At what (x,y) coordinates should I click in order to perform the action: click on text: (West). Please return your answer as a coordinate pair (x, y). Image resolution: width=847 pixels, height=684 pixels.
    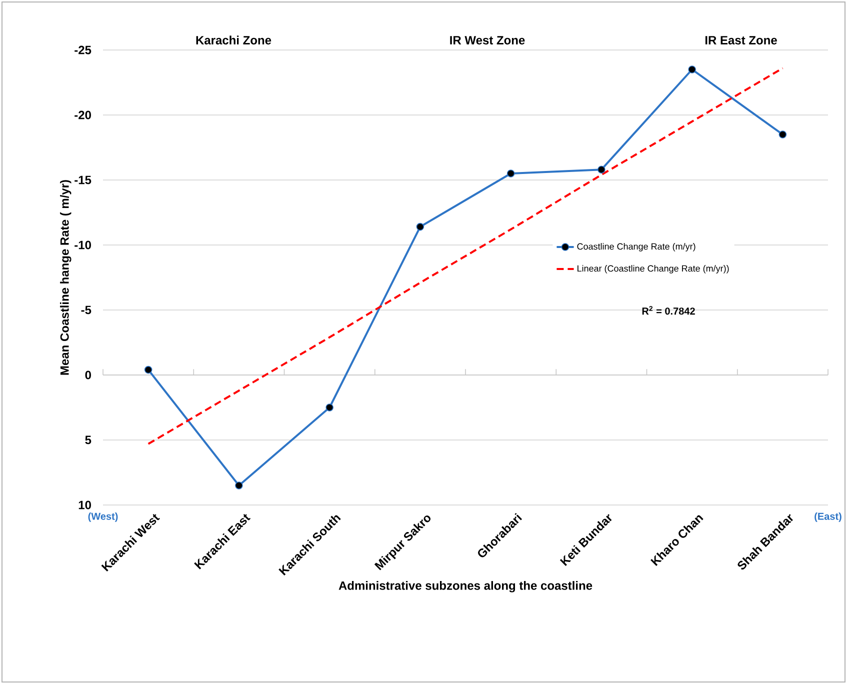
    Looking at the image, I should click on (103, 517).